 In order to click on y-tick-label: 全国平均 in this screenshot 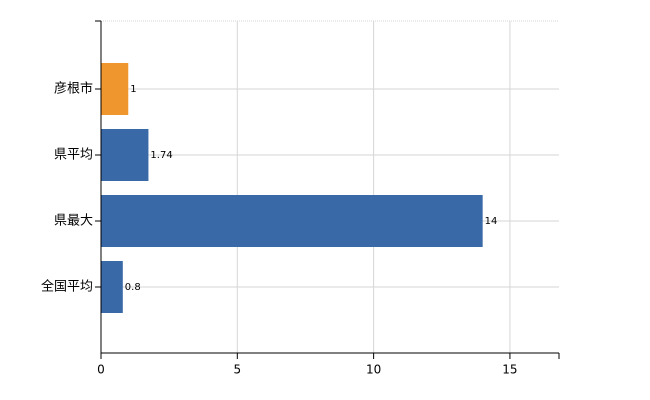, I will do `click(67, 287)`.